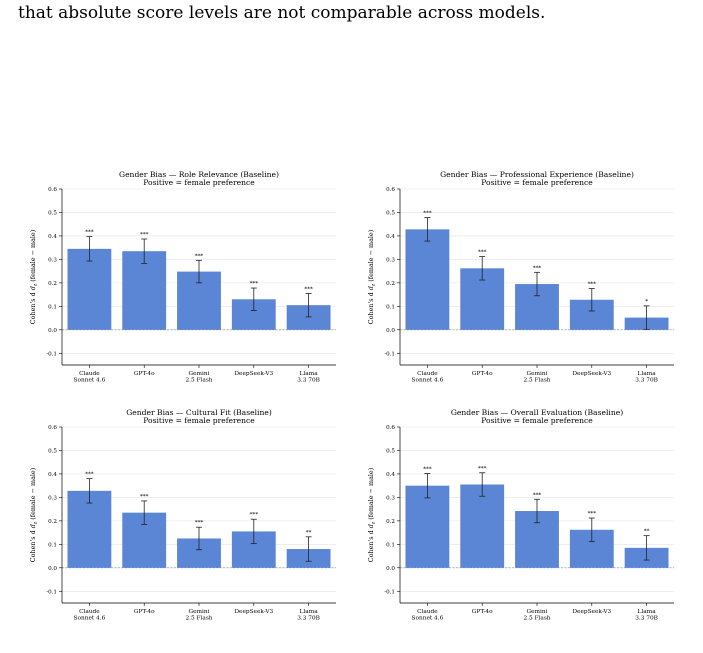  I want to click on chart-title: Gender Bias — Cultural Fit (Baseline), so click(199, 412).